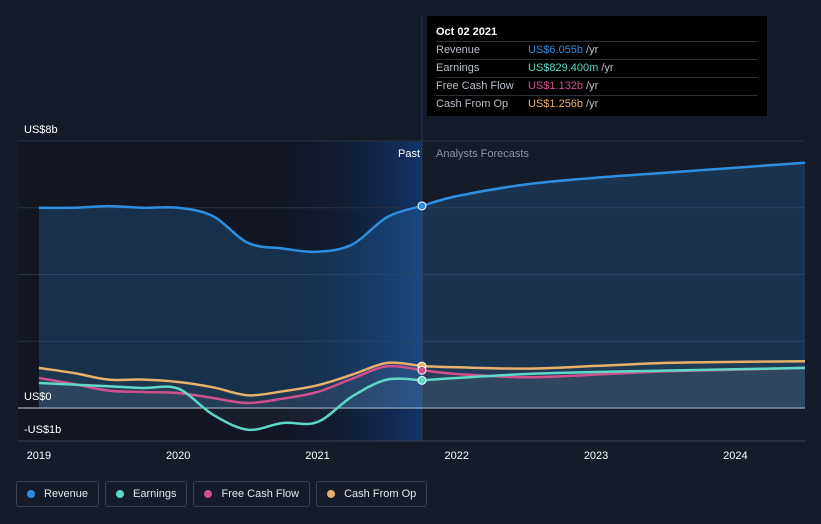 The image size is (821, 524). I want to click on series-line-cash-from-op, so click(230, 379).